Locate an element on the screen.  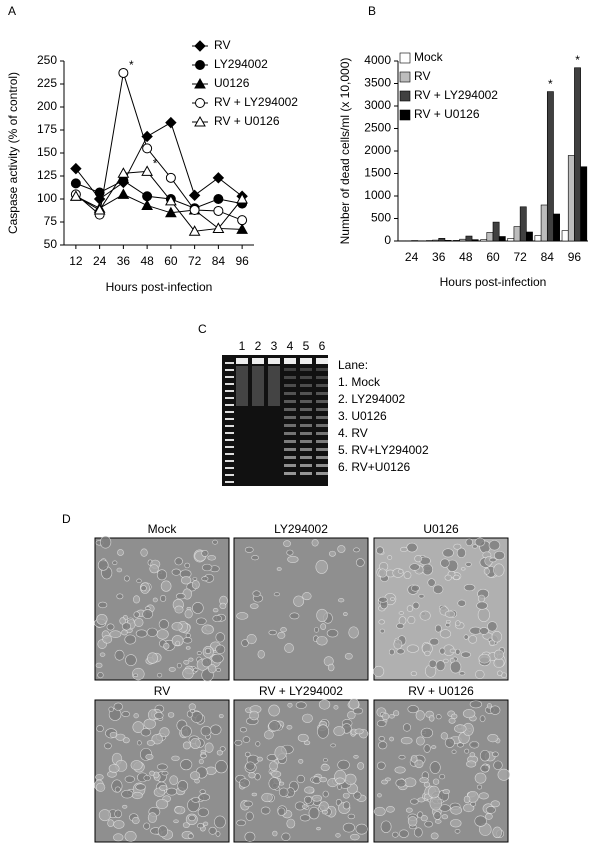
y-tick-label: 225 is located at coordinates (47, 83).